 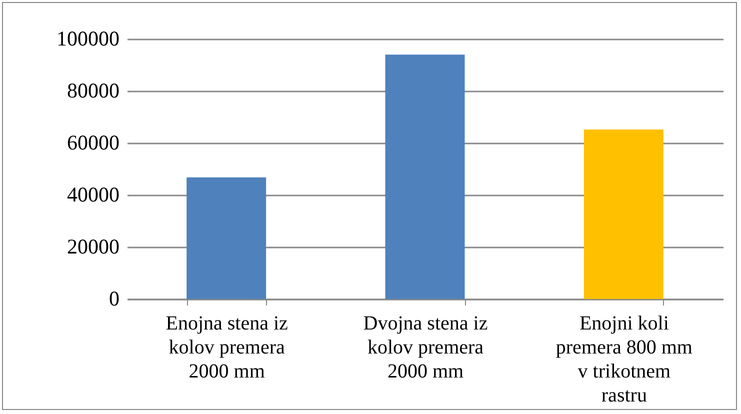 I want to click on x-tick-label: Enojni koli premera 800 mm v trikotnem rastru, so click(x=624, y=359).